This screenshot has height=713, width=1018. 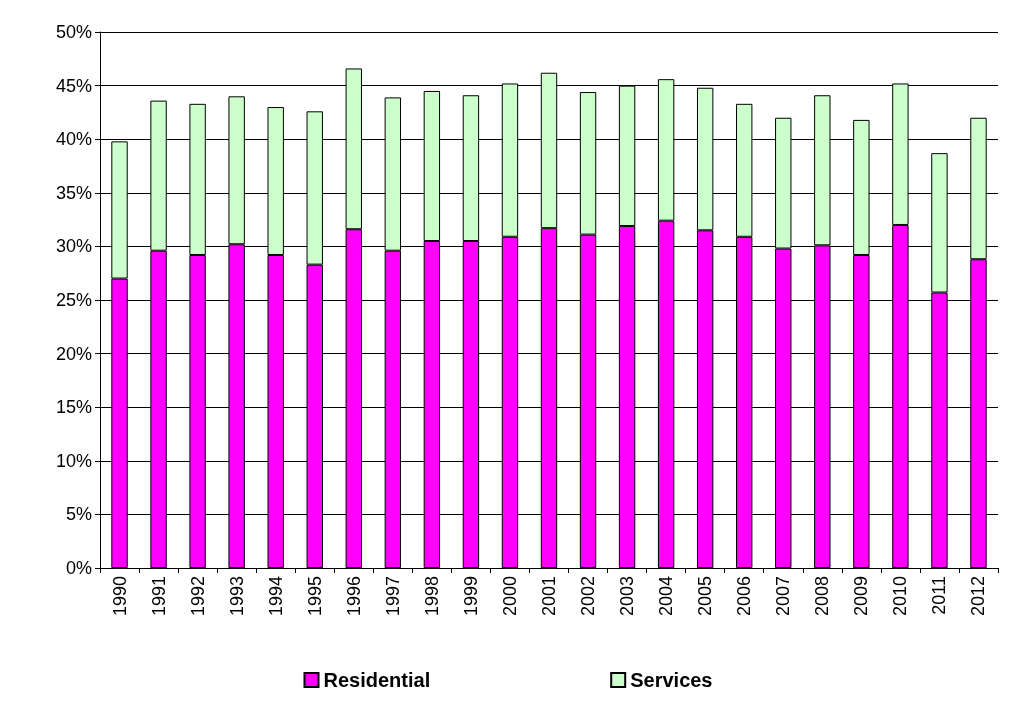 I want to click on x-tick-label: 1991, so click(x=158, y=596).